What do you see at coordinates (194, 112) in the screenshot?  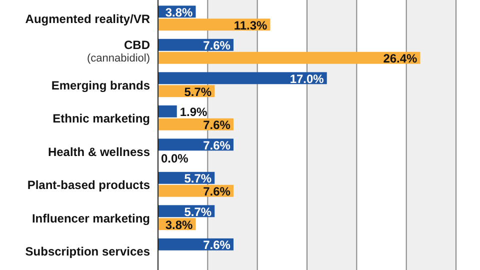 I see `data-label: 1.9%` at bounding box center [194, 112].